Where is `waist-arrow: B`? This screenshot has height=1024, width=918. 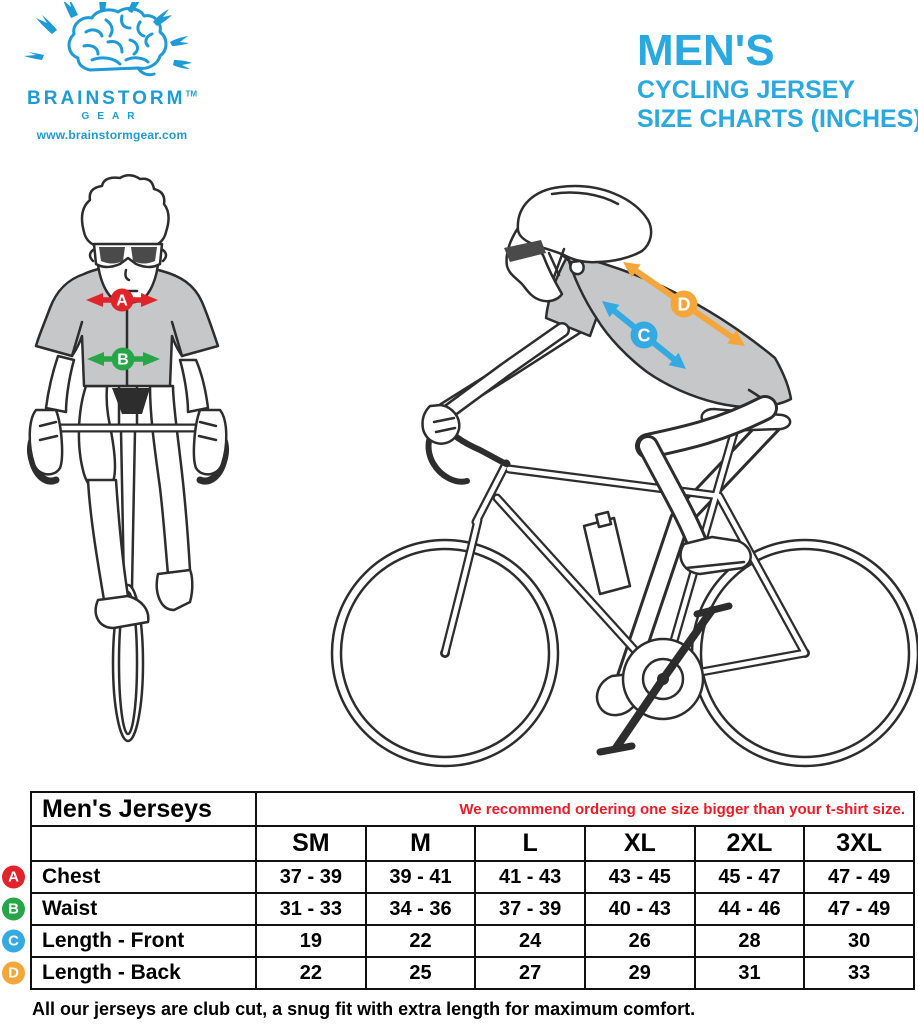
waist-arrow: B is located at coordinates (123, 359).